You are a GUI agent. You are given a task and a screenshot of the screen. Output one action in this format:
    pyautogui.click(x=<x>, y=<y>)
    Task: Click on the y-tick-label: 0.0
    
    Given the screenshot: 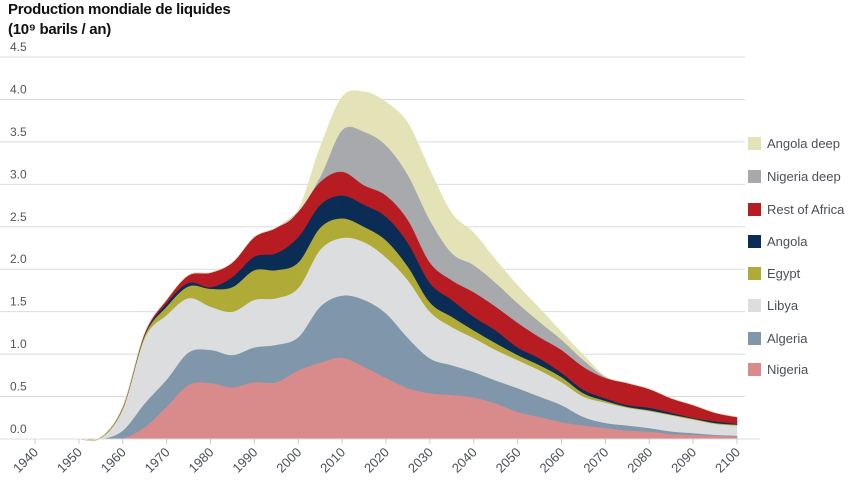 What is the action you would take?
    pyautogui.click(x=18, y=429)
    